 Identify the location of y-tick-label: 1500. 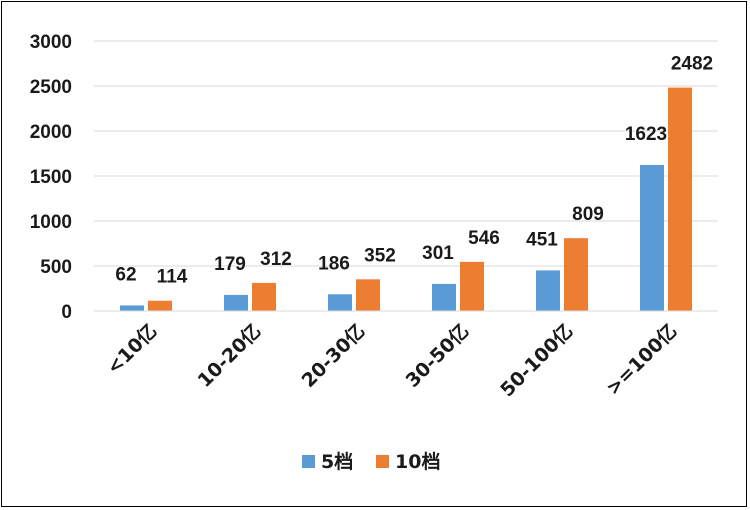
(51, 177).